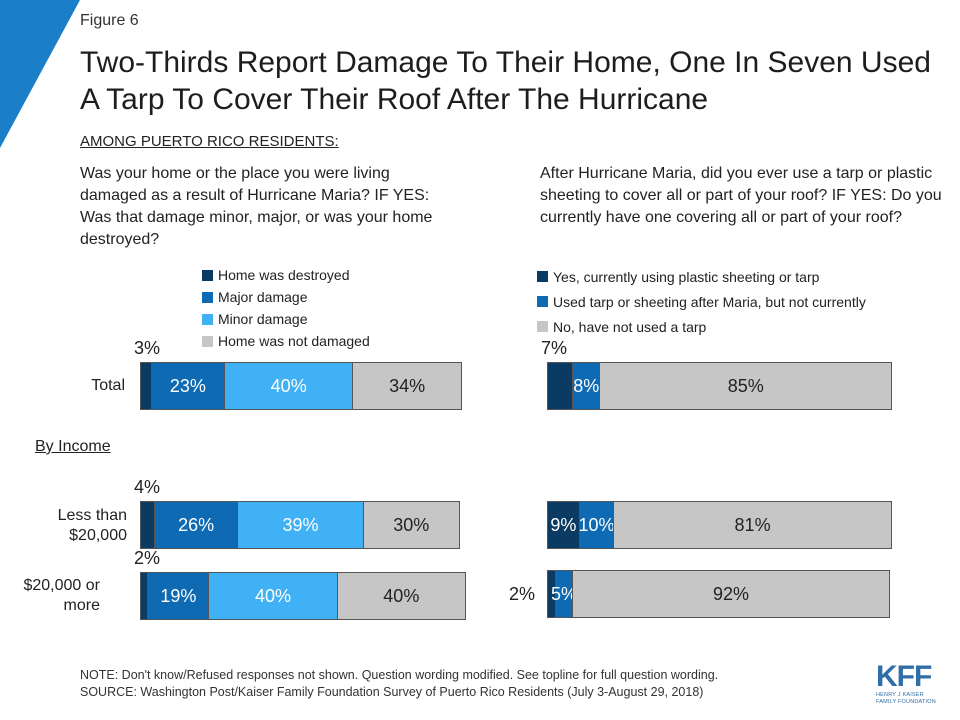 The width and height of the screenshot is (960, 720). What do you see at coordinates (630, 326) in the screenshot?
I see `legend-label: No, have not used a tarp` at bounding box center [630, 326].